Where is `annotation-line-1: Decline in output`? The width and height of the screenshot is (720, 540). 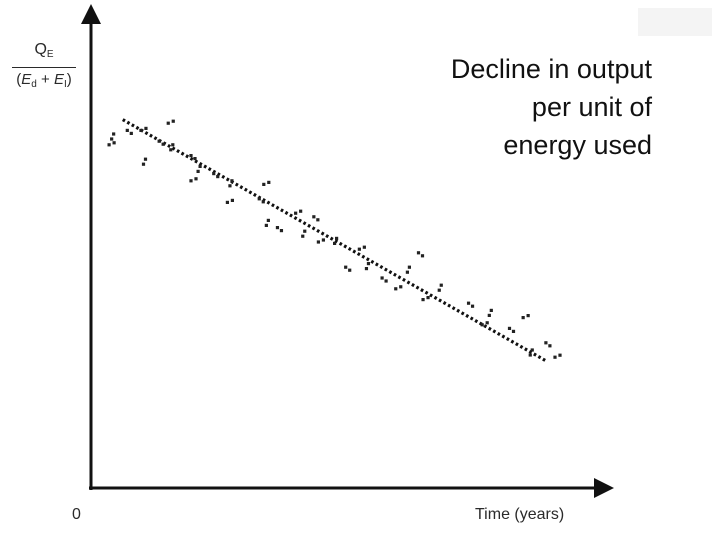 annotation-line-1: Decline in output is located at coordinates (551, 69).